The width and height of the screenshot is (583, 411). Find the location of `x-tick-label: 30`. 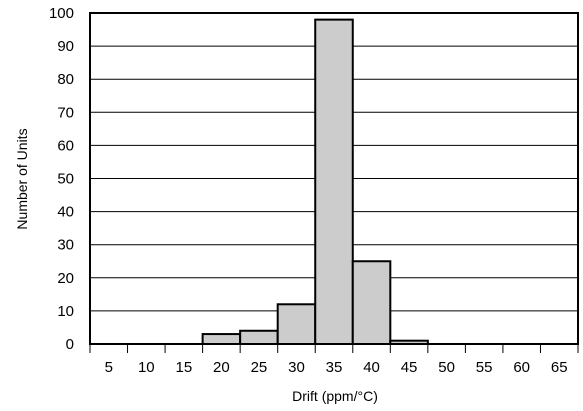

x-tick-label: 30 is located at coordinates (296, 367).